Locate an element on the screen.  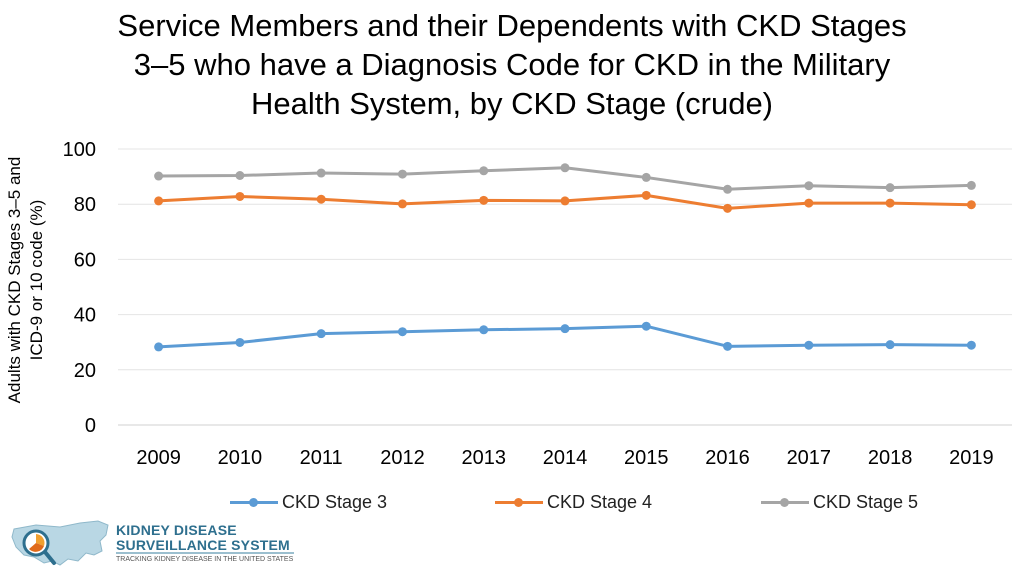
legend-item-stage-4: CKD Stage 4 is located at coordinates (573, 502).